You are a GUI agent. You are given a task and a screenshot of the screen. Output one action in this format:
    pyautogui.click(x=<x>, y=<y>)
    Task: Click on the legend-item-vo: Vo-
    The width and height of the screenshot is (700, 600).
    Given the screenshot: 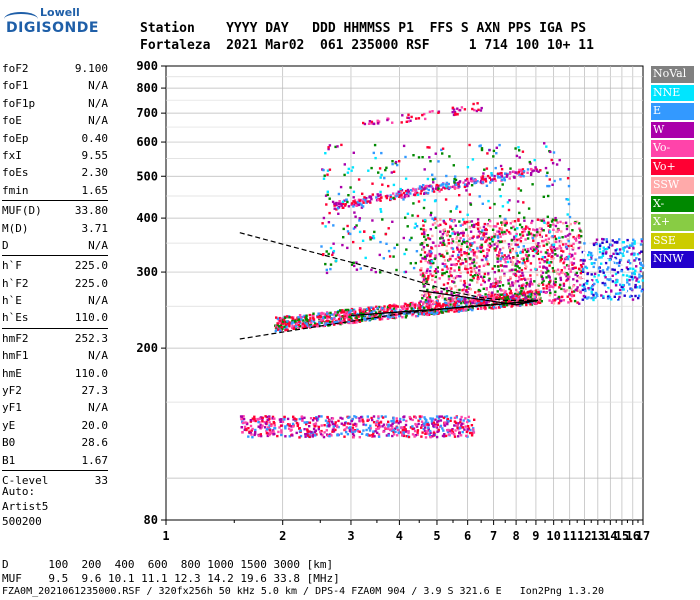 What is the action you would take?
    pyautogui.click(x=672, y=148)
    